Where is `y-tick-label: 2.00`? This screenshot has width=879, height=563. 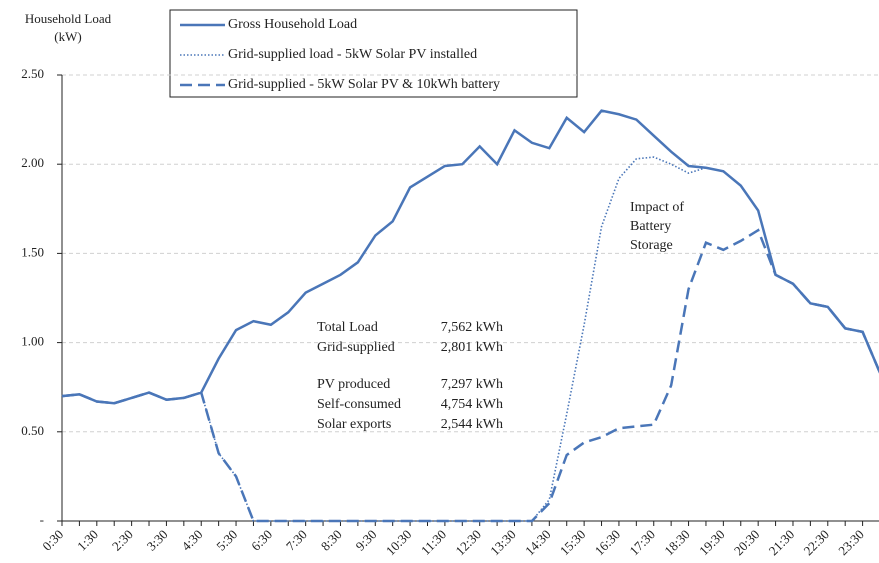
y-tick-label: 2.00 is located at coordinates (32, 162).